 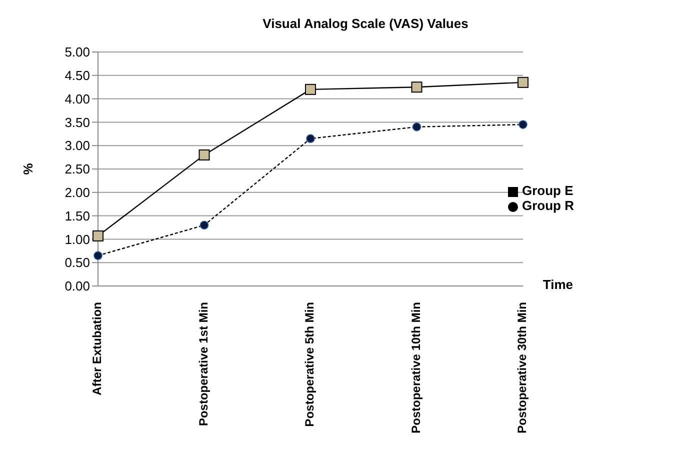 What do you see at coordinates (366, 23) in the screenshot?
I see `chart-title: Visual Analog Scale (VAS) Values` at bounding box center [366, 23].